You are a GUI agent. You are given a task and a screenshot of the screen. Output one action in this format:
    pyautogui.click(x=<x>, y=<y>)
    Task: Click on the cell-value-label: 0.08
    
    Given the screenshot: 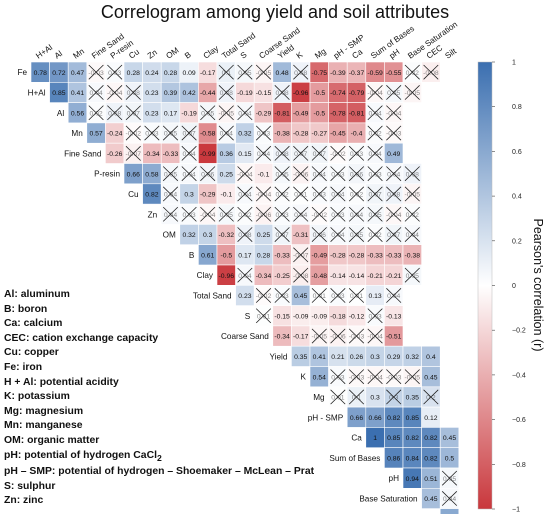 What is the action you would take?
    pyautogui.click(x=281, y=93)
    